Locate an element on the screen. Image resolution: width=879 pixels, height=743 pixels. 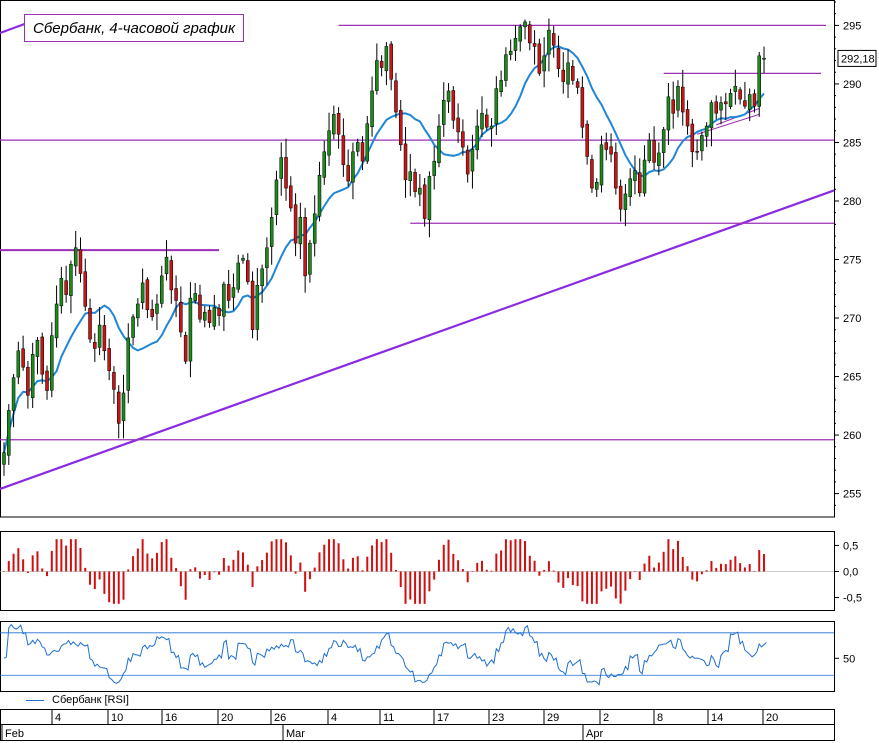
day-tick-label: 23 is located at coordinates (498, 718).